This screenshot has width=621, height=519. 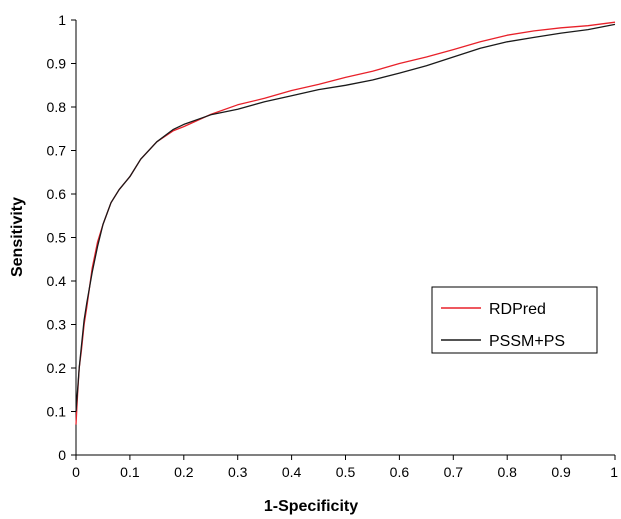 I want to click on legend: RDPred PSSM+PS, so click(x=514, y=320).